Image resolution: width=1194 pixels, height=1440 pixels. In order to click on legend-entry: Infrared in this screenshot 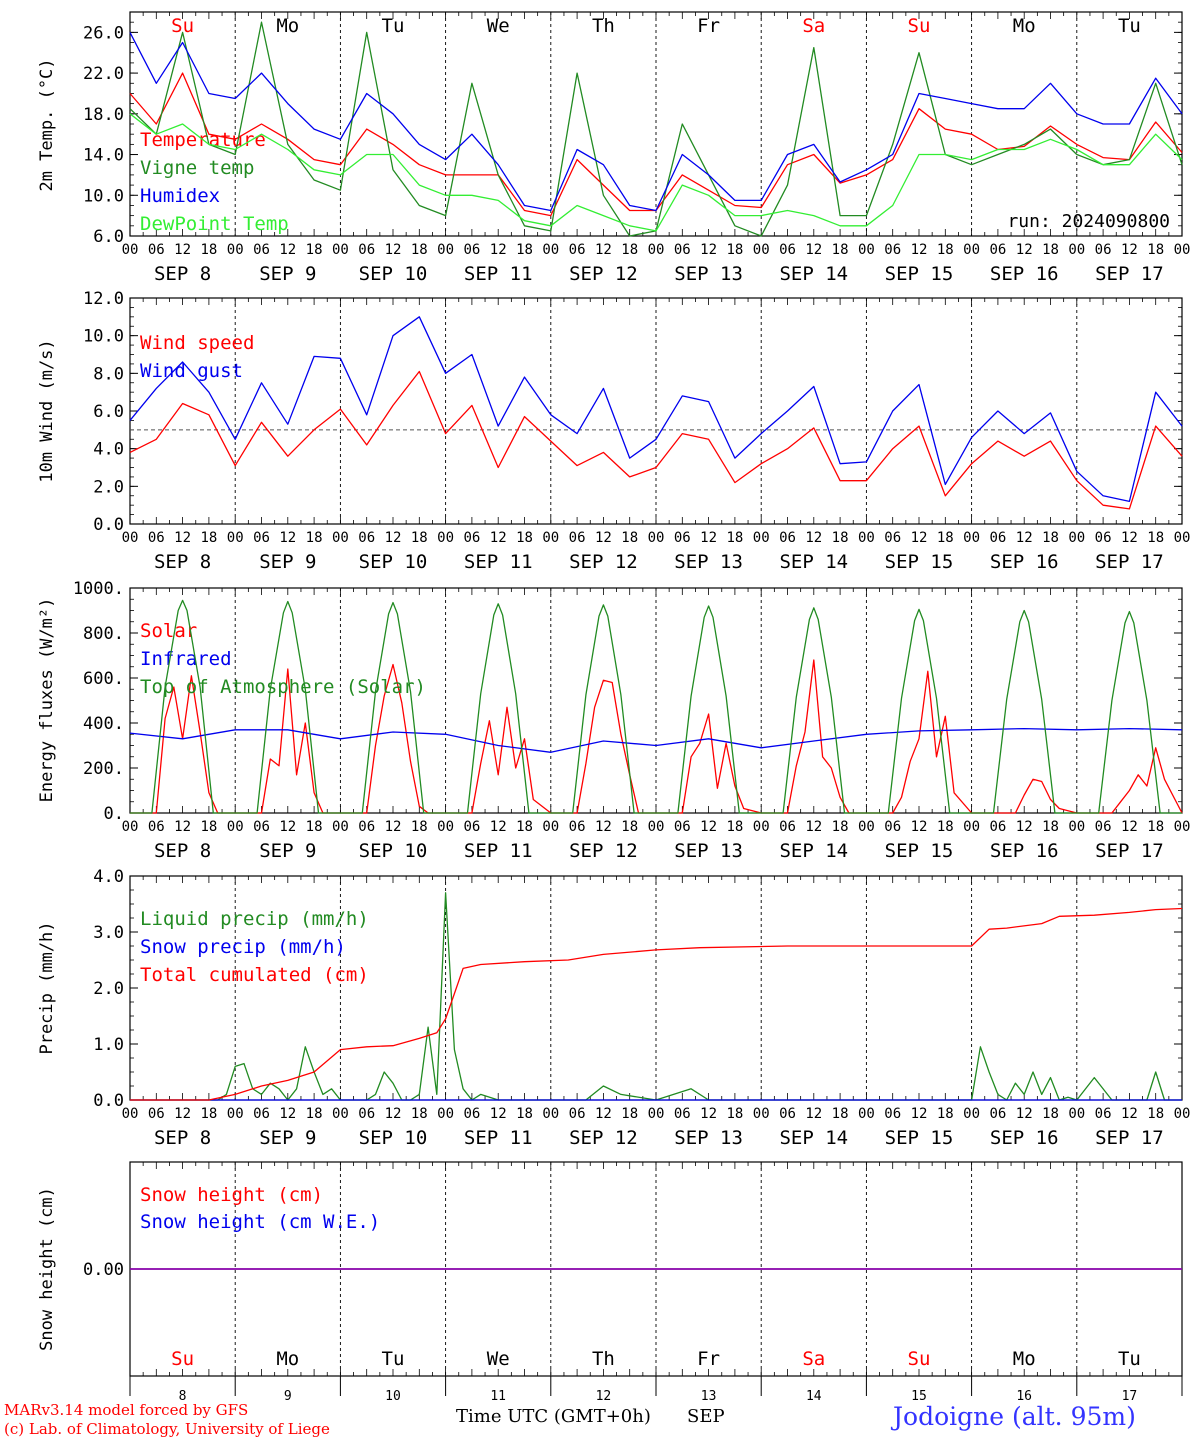, I will do `click(186, 659)`.